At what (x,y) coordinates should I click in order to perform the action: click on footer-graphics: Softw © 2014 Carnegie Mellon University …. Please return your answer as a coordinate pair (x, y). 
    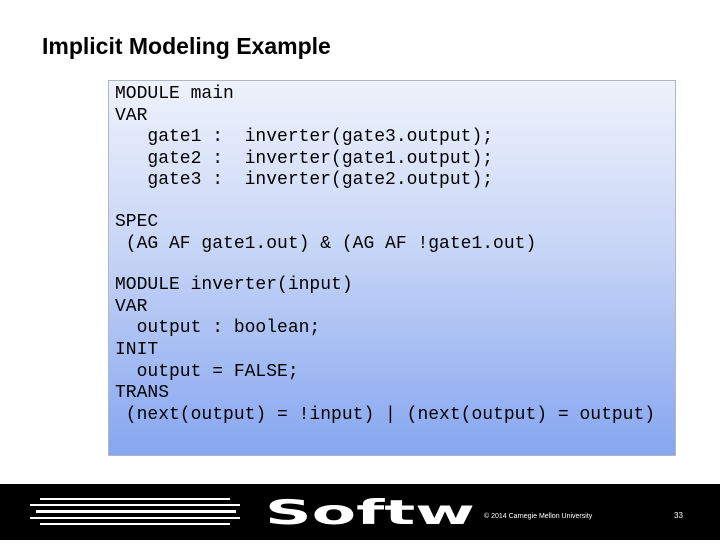
    Looking at the image, I should click on (356, 513).